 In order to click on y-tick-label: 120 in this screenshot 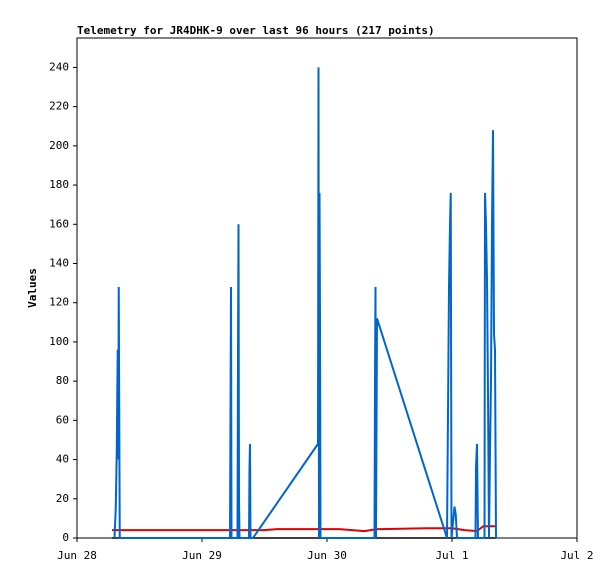, I will do `click(59, 302)`.